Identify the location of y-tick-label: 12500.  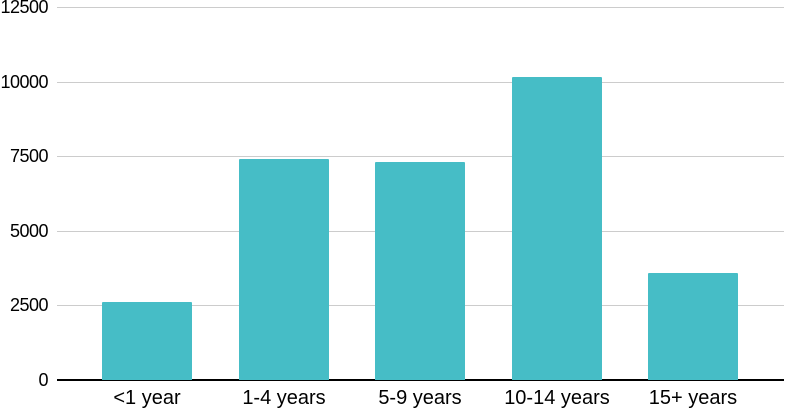
(24, 8).